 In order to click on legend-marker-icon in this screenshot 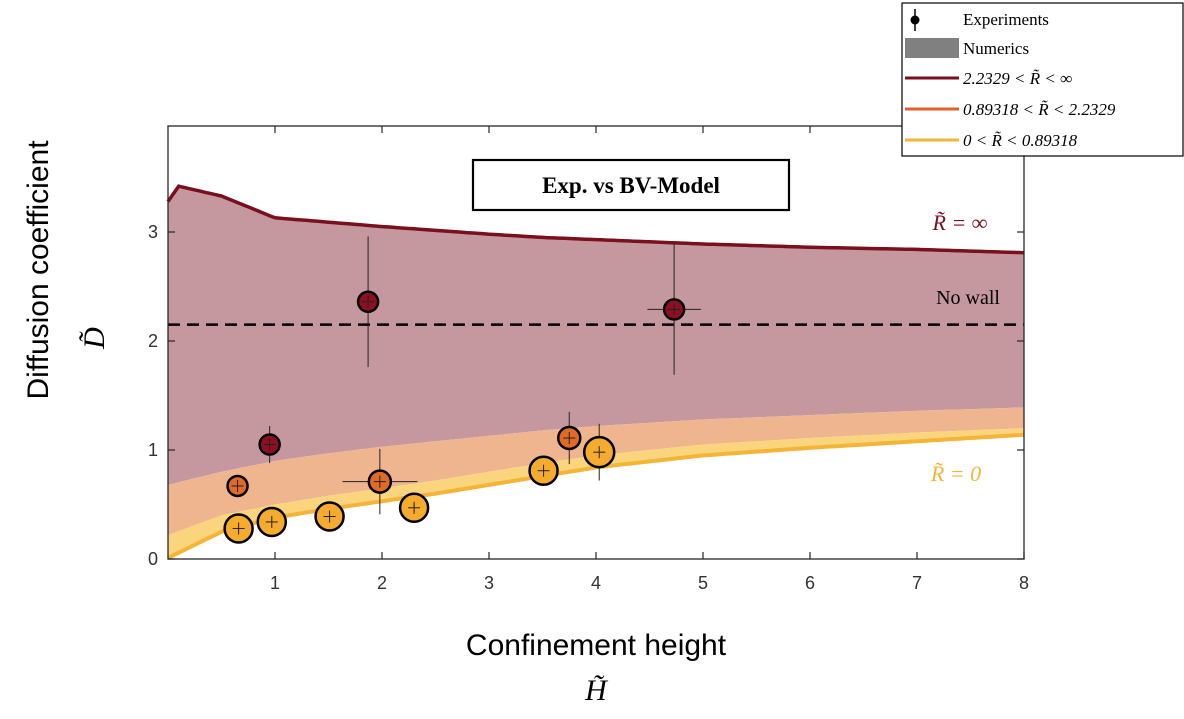, I will do `click(915, 20)`.